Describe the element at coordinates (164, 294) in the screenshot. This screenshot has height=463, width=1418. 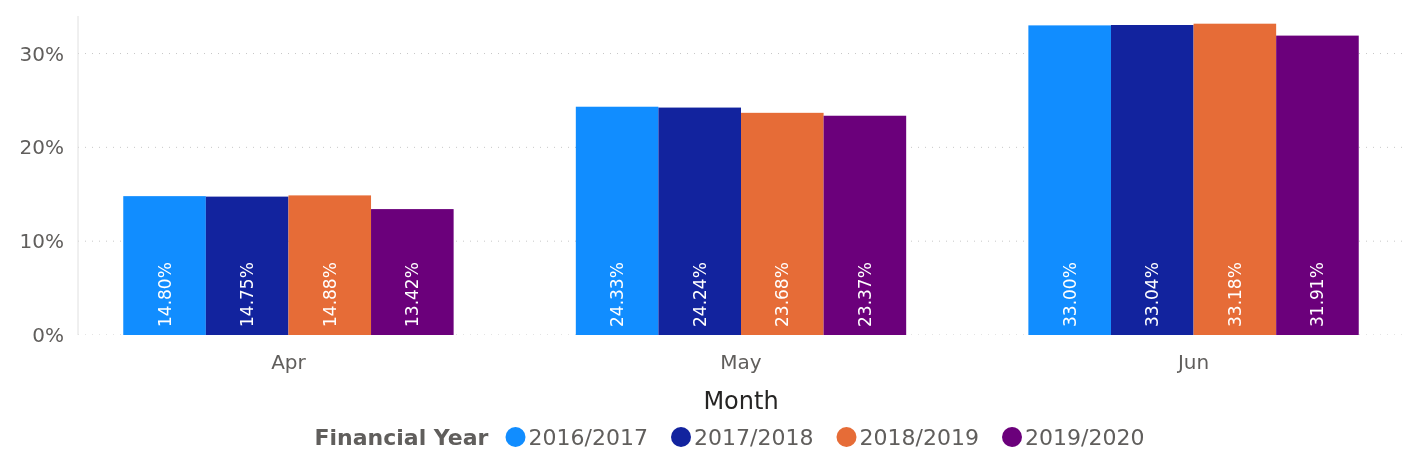
I see `data-label: 14.80%` at that location.